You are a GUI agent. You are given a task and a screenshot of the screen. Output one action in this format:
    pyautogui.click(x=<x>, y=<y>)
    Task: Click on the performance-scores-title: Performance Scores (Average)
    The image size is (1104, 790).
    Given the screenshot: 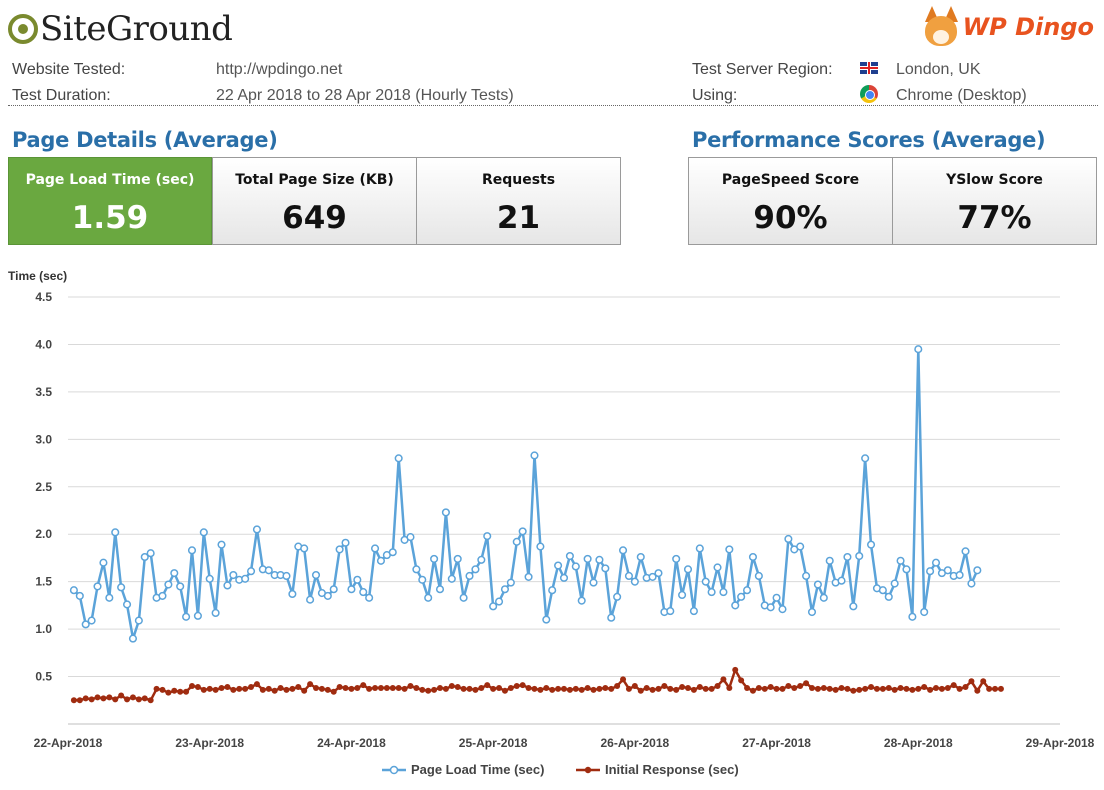 What is the action you would take?
    pyautogui.click(x=869, y=140)
    